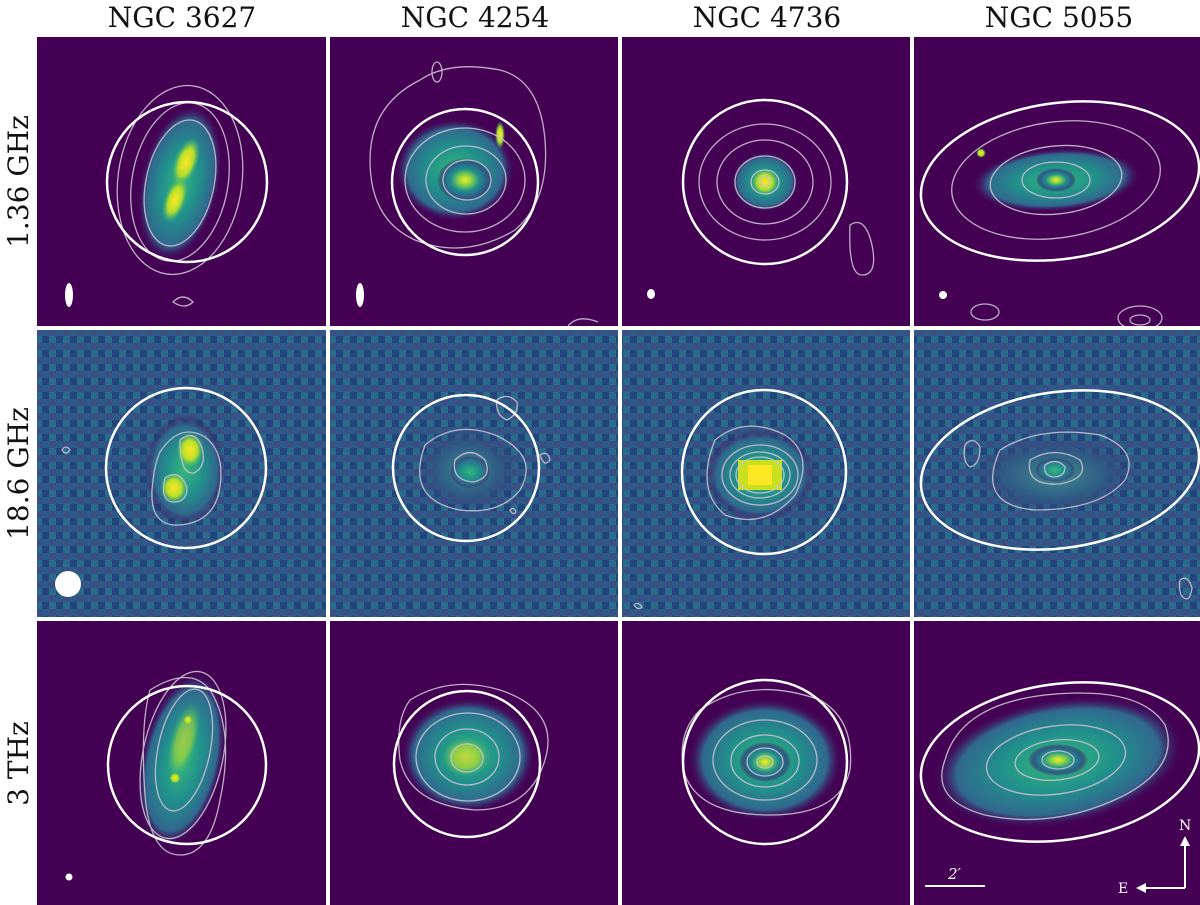  Describe the element at coordinates (181, 181) in the screenshot. I see `panel-1p36ghz-ngc3627` at that location.